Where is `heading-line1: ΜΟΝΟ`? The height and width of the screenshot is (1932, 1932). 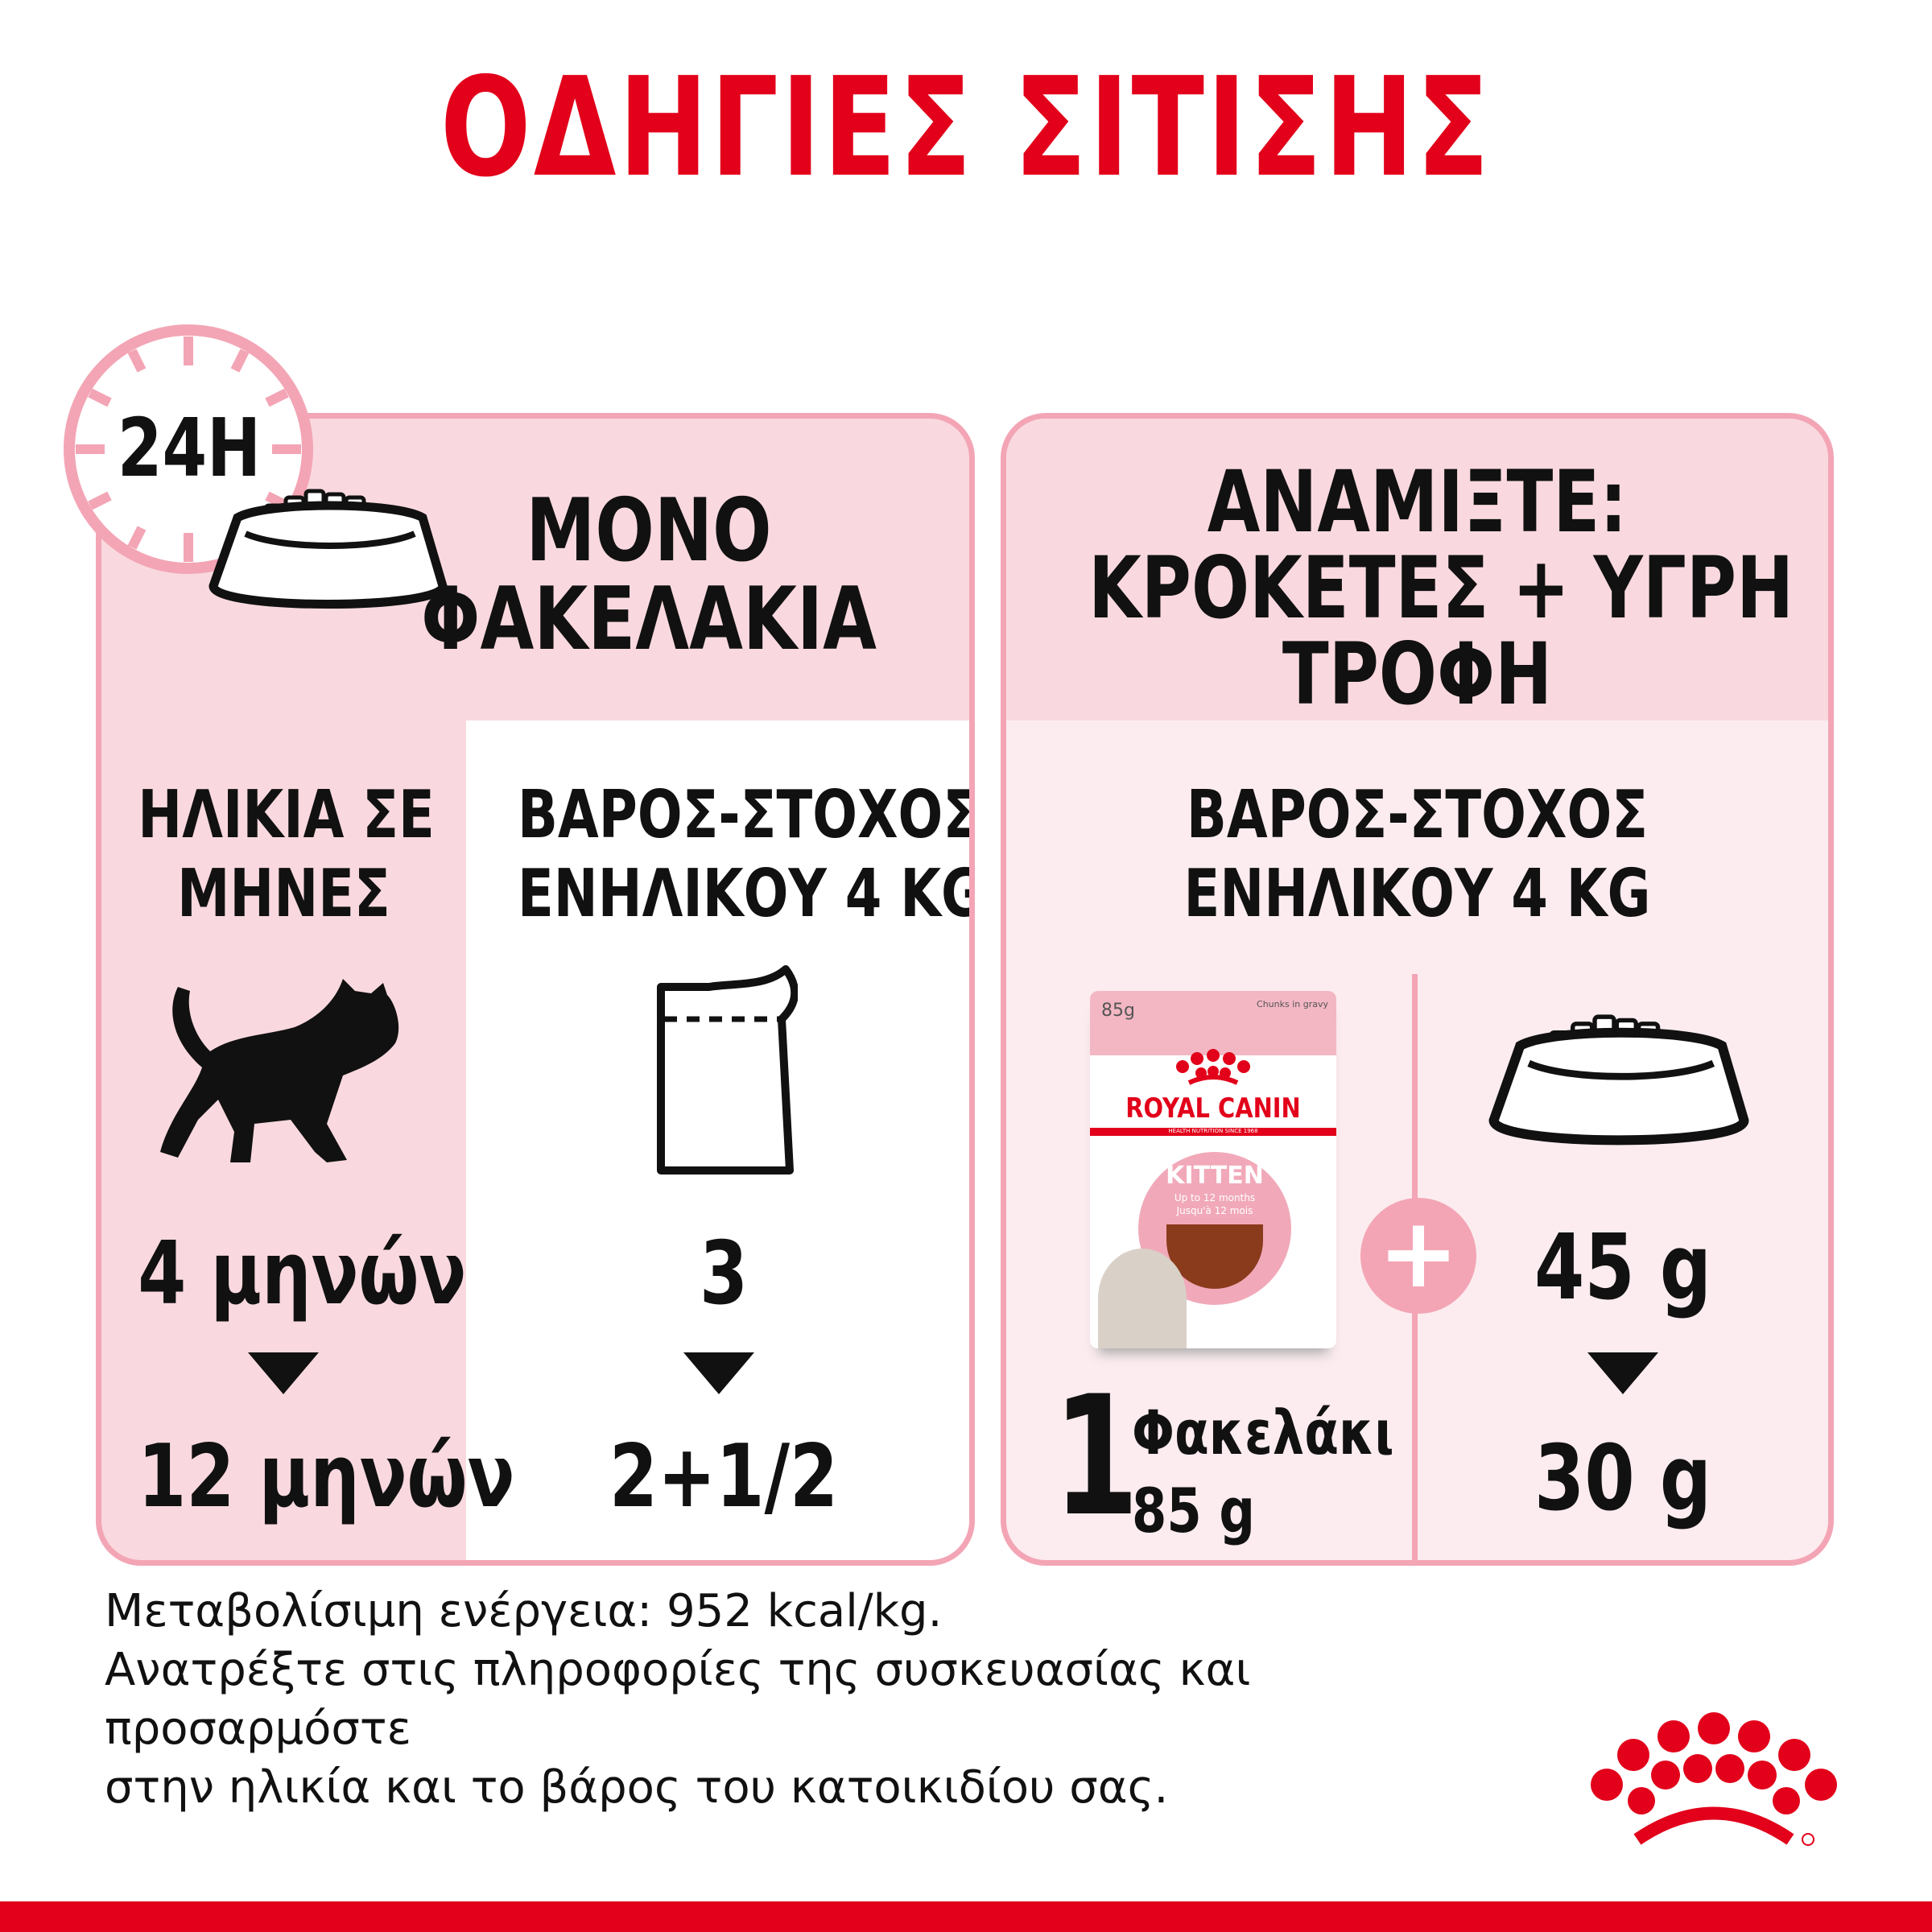 heading-line1: ΜΟΝΟ is located at coordinates (649, 531).